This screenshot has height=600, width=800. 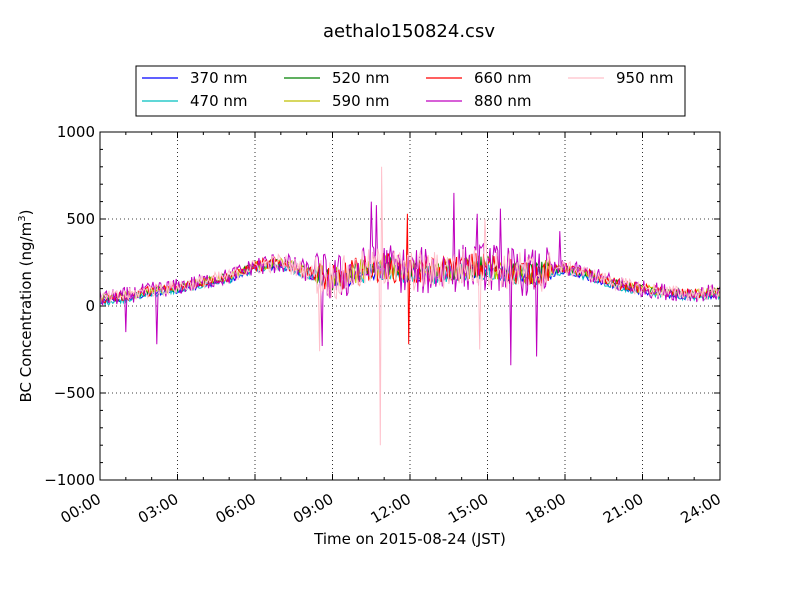 I want to click on x-tick-label: 03:00, so click(x=158, y=508).